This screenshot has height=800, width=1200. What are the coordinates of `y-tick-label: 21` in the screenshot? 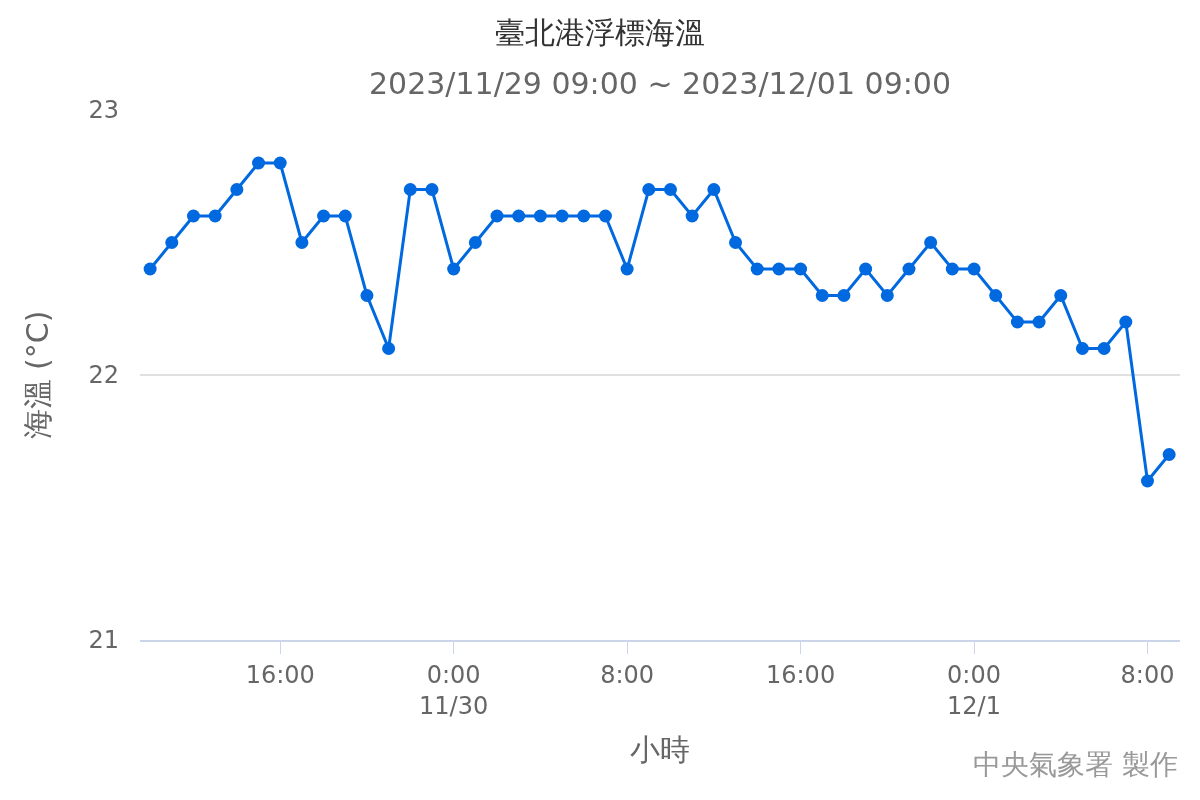 It's located at (103, 640).